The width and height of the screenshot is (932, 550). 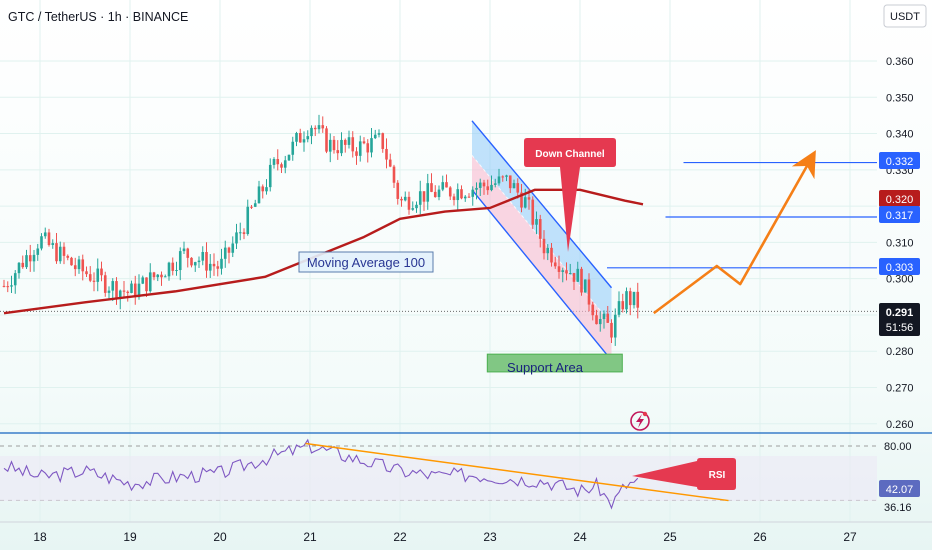 What do you see at coordinates (466, 532) in the screenshot?
I see `time-axis: 18 19 20 21 22 23 24 25 26 27` at bounding box center [466, 532].